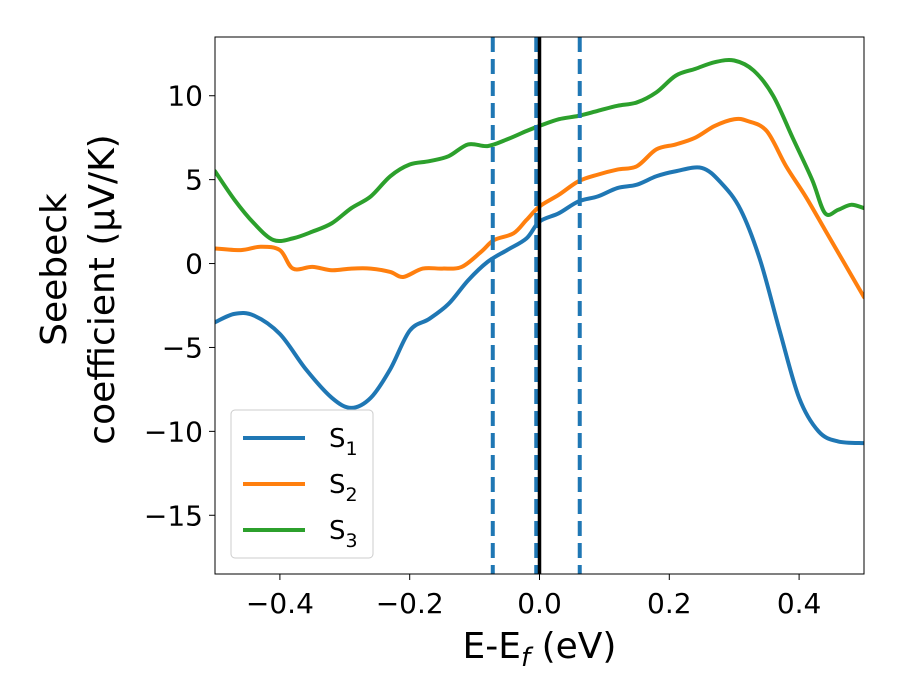 The image size is (900, 700). Describe the element at coordinates (669, 603) in the screenshot. I see `x-tick-label: 0.2` at that location.